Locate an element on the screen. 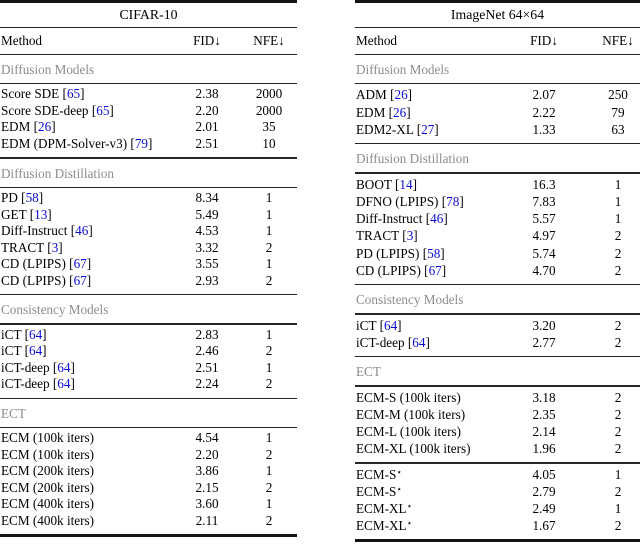 The height and width of the screenshot is (545, 640). method-cell: GET [13] is located at coordinates (26, 214).